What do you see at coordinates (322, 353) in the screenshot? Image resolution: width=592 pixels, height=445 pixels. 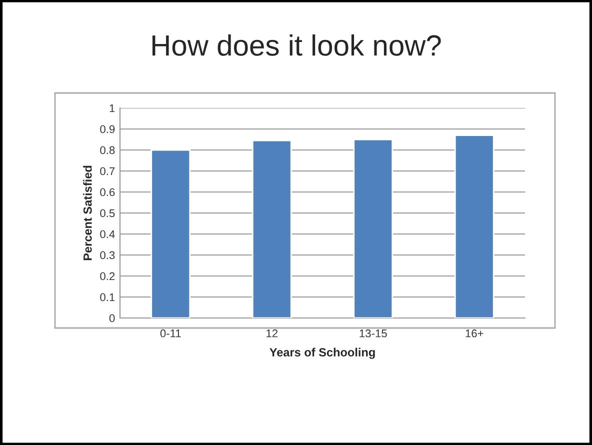 I see `x-axis-title: Years of Schooling` at bounding box center [322, 353].